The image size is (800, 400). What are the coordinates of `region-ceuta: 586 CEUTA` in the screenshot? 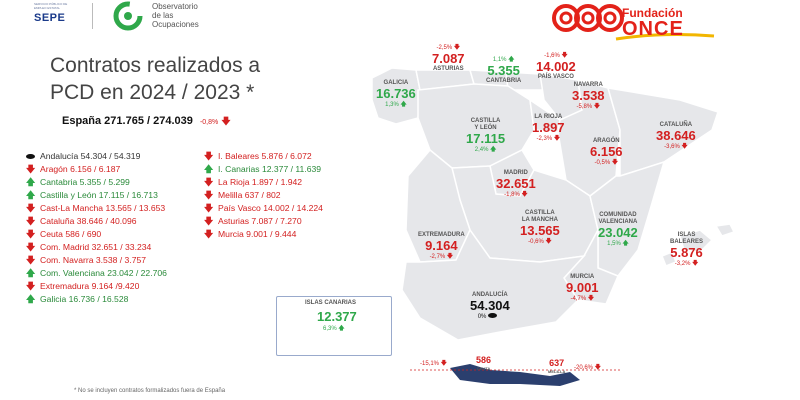 It's located at (484, 363).